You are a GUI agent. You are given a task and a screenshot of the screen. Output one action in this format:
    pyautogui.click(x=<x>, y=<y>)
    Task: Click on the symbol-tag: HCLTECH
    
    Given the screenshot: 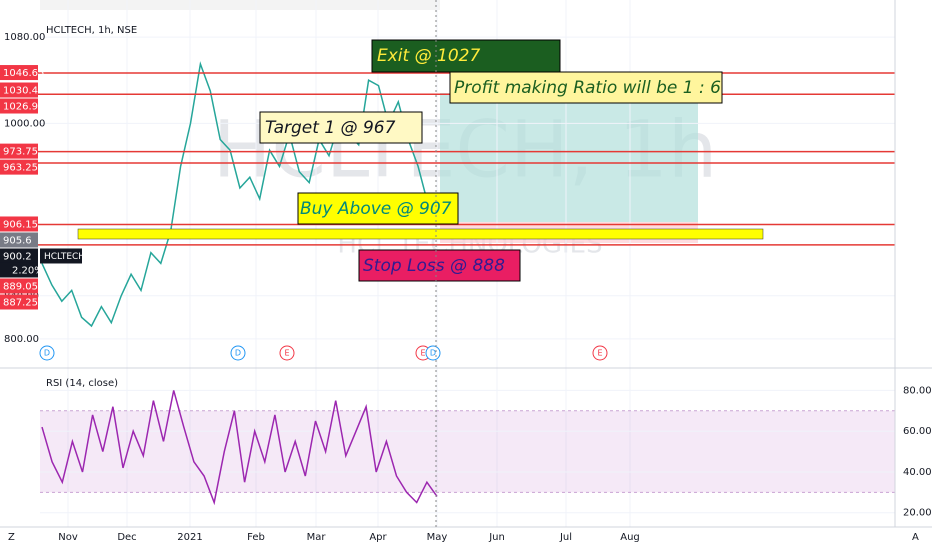 What is the action you would take?
    pyautogui.click(x=64, y=257)
    